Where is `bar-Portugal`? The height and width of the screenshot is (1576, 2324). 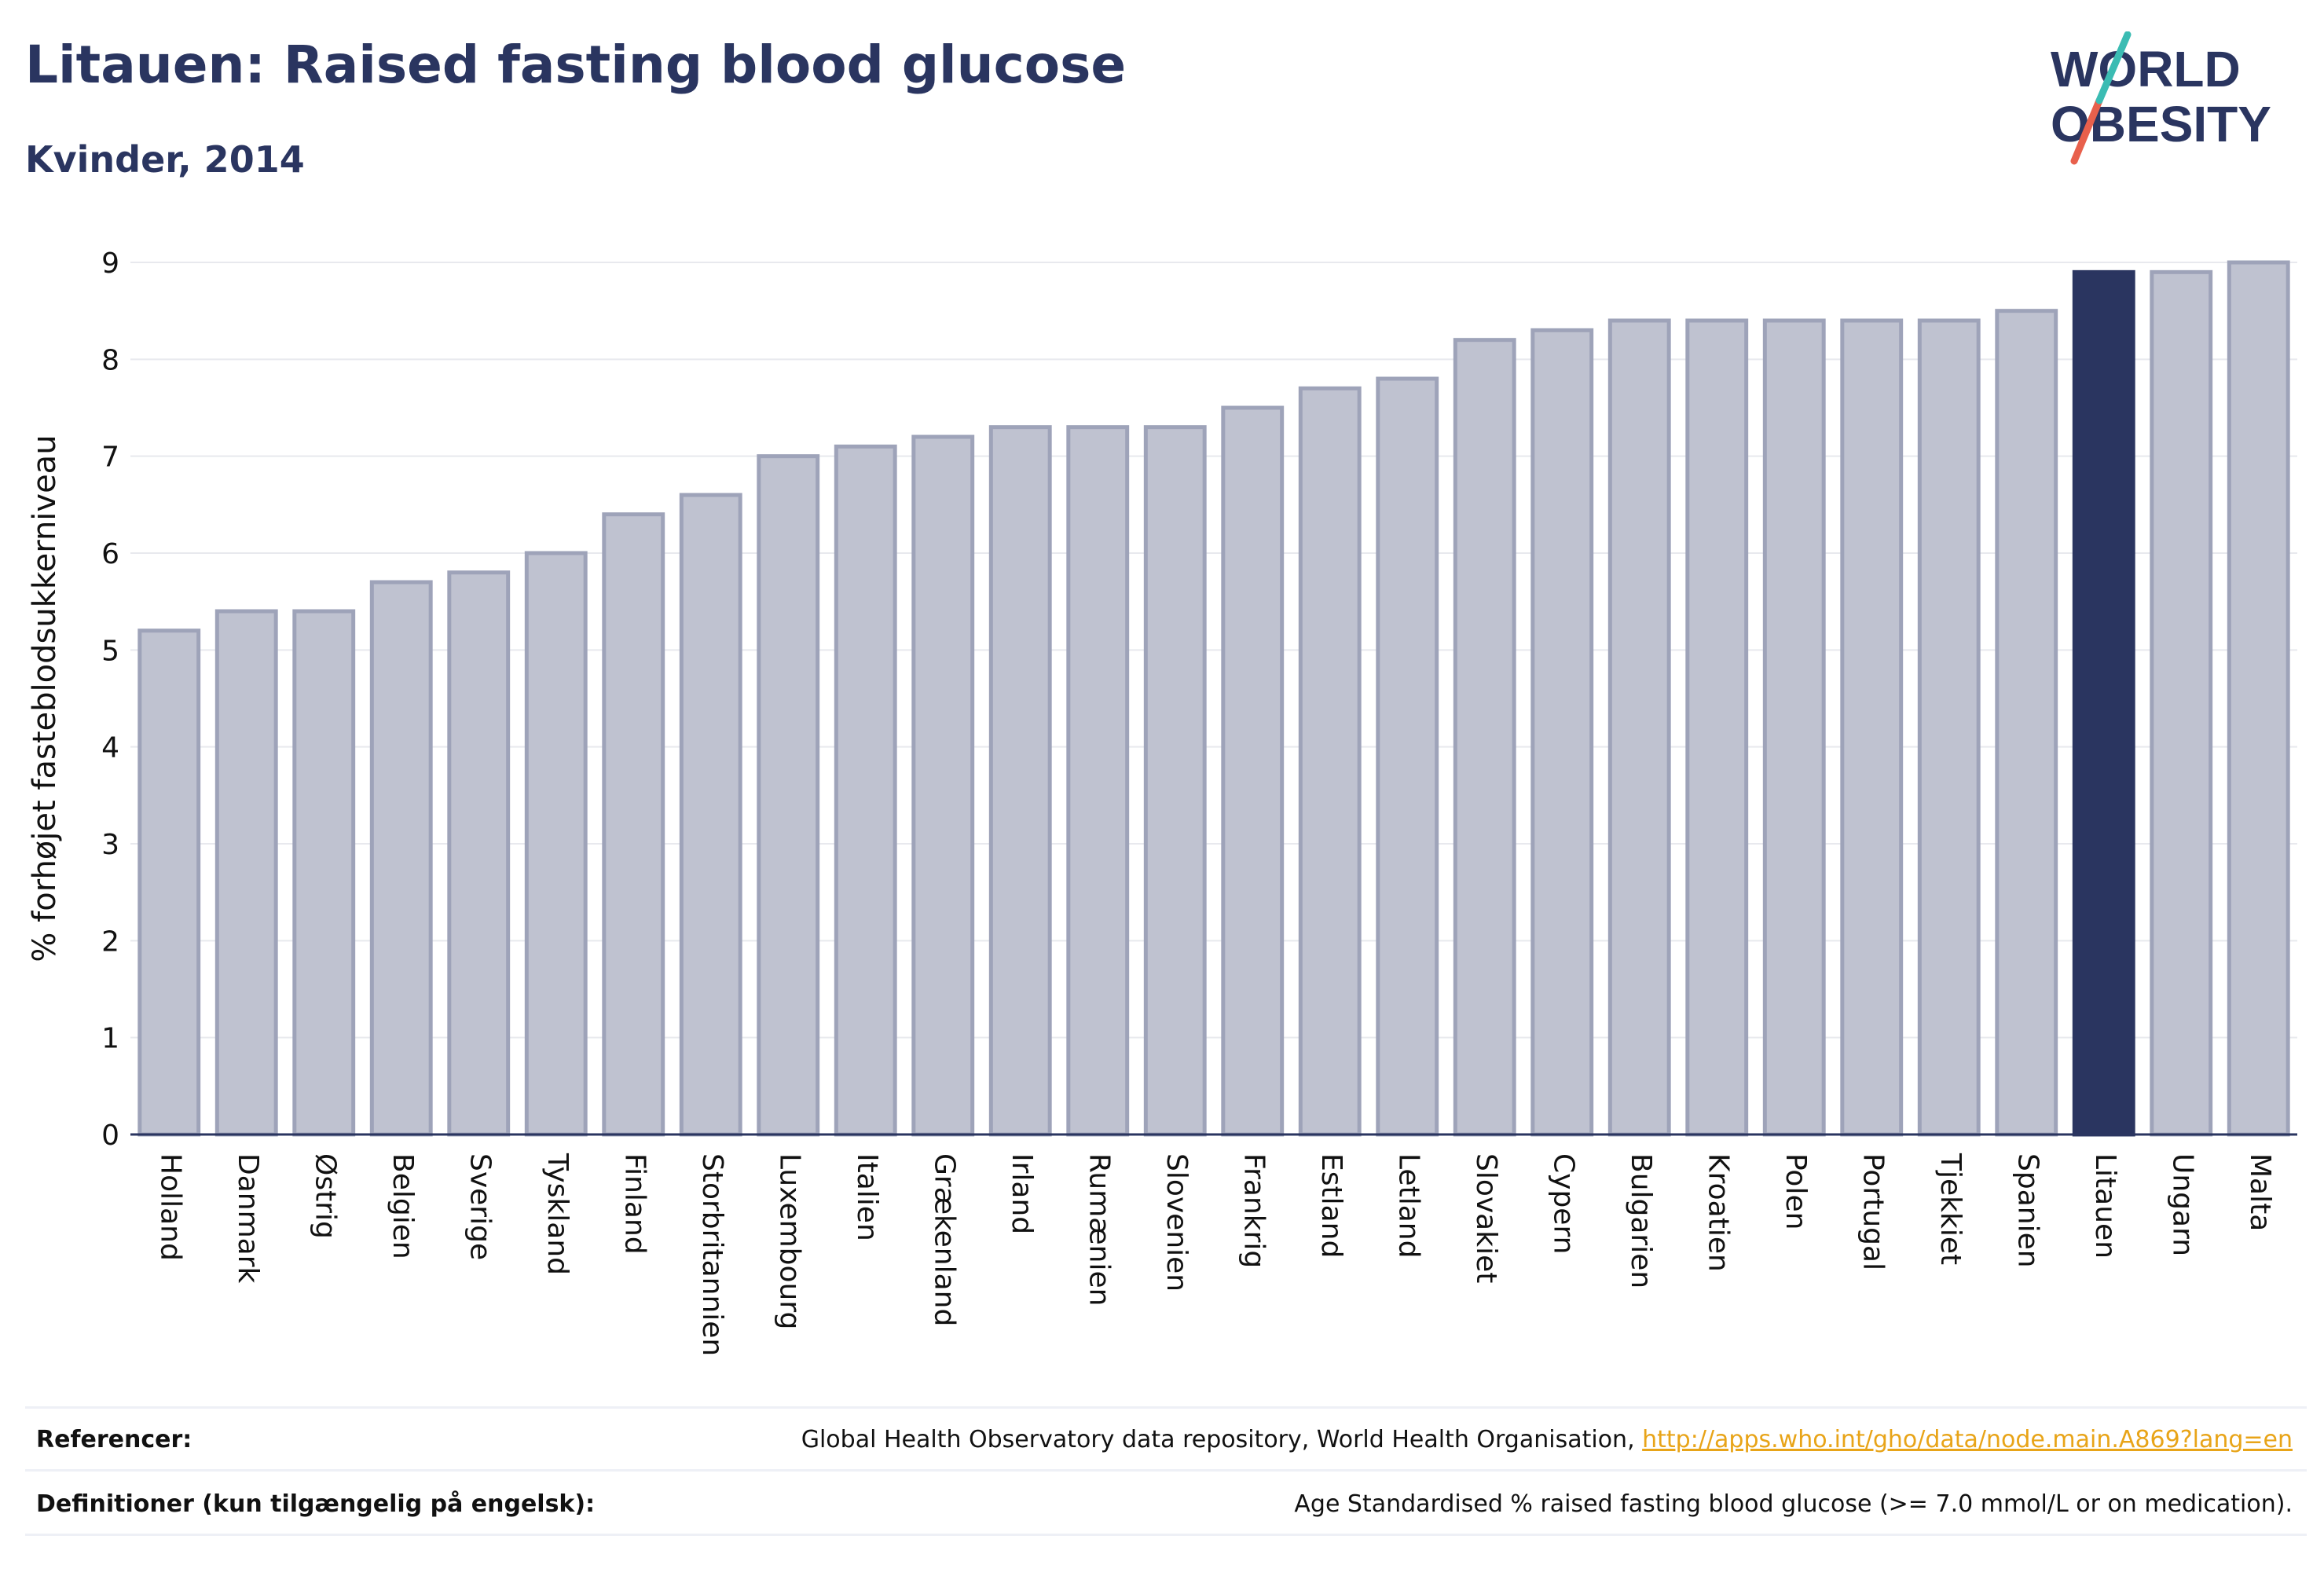
bar-Portugal is located at coordinates (1872, 727).